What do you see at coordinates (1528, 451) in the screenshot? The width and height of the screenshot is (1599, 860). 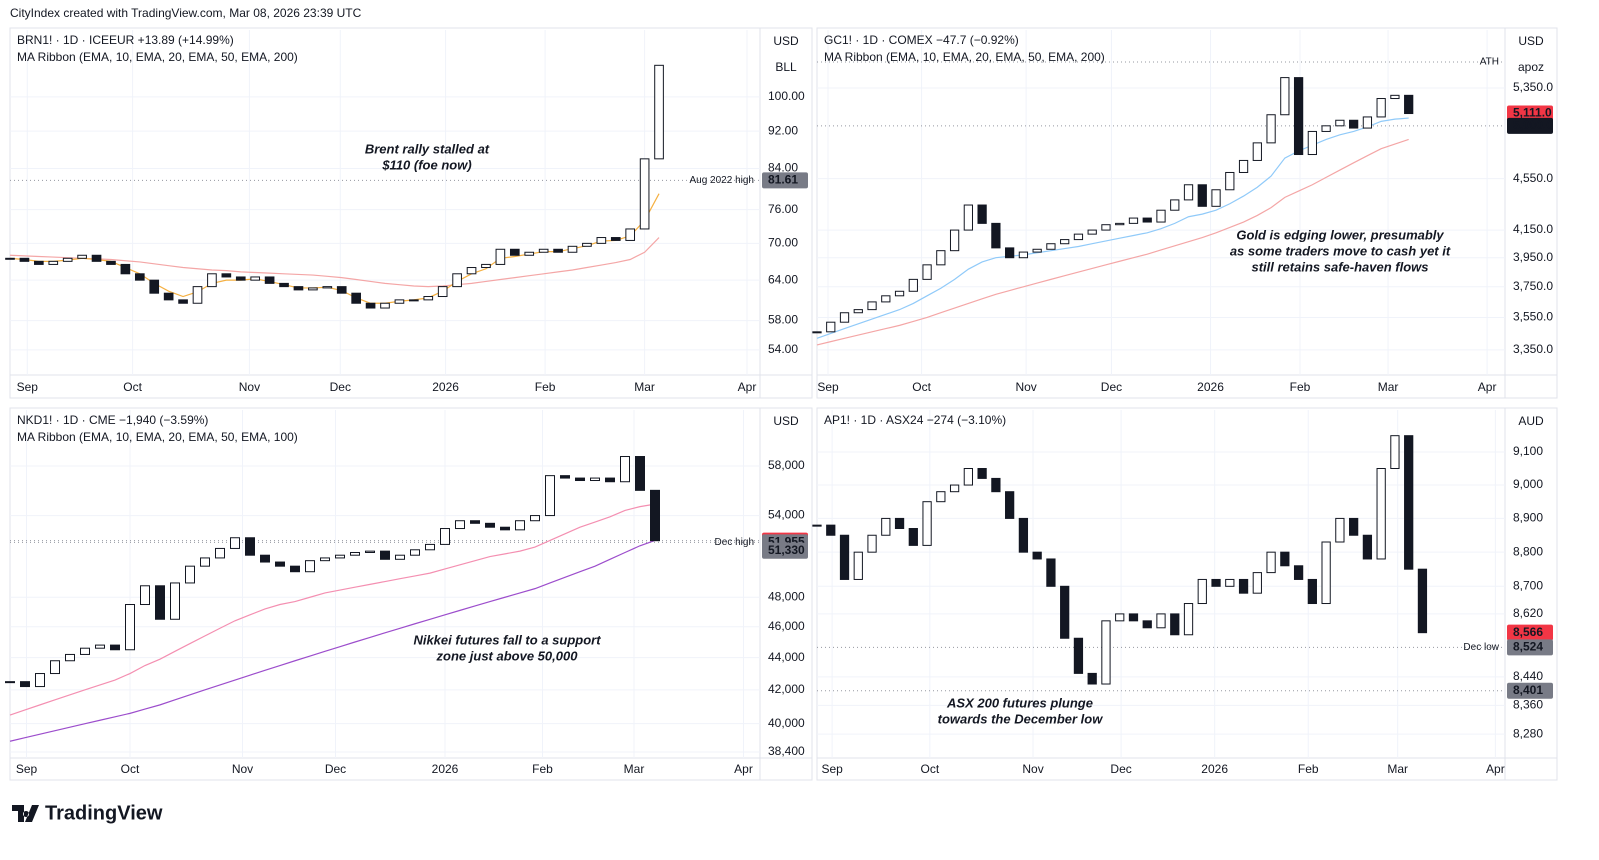 I see `y-tick-label: 9,100` at bounding box center [1528, 451].